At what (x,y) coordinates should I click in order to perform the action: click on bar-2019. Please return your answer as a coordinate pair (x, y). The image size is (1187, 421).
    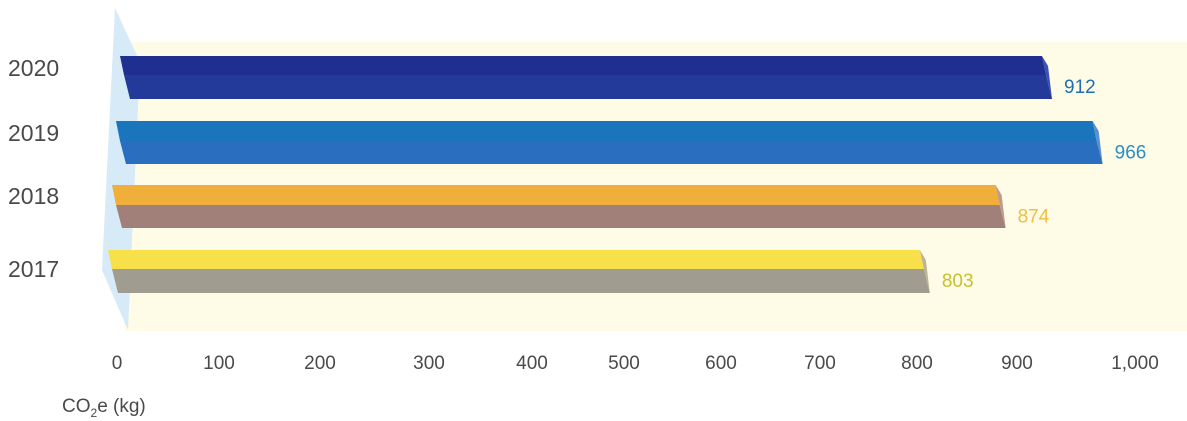
    Looking at the image, I should click on (611, 152).